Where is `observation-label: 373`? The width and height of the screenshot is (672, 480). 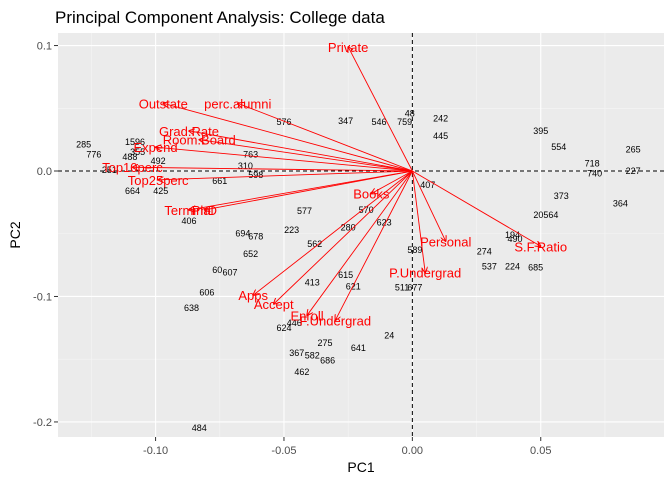
observation-label: 373 is located at coordinates (561, 196).